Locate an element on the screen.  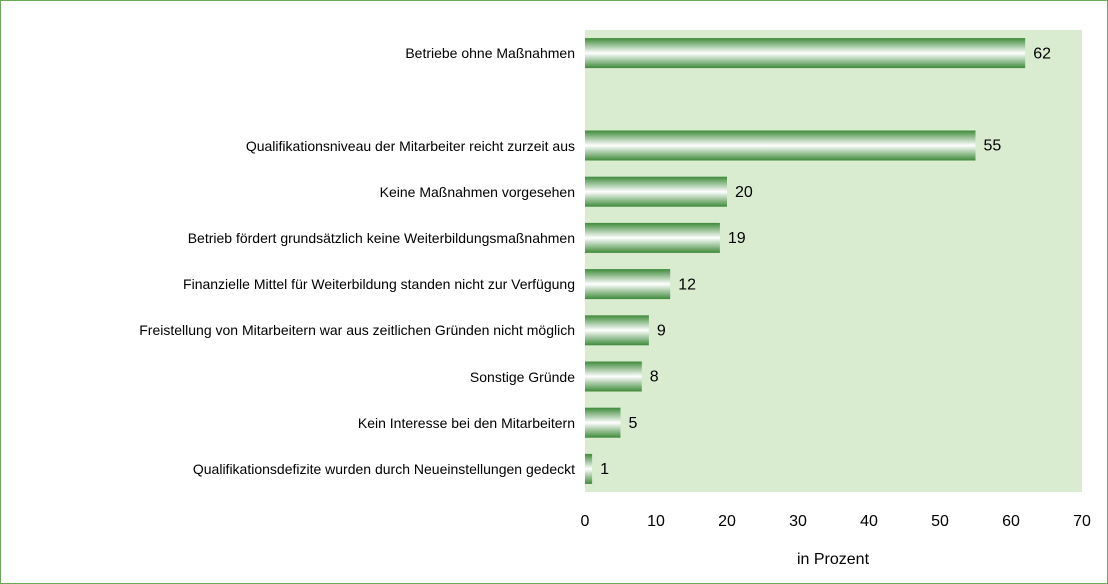
value-label: 8 is located at coordinates (654, 377).